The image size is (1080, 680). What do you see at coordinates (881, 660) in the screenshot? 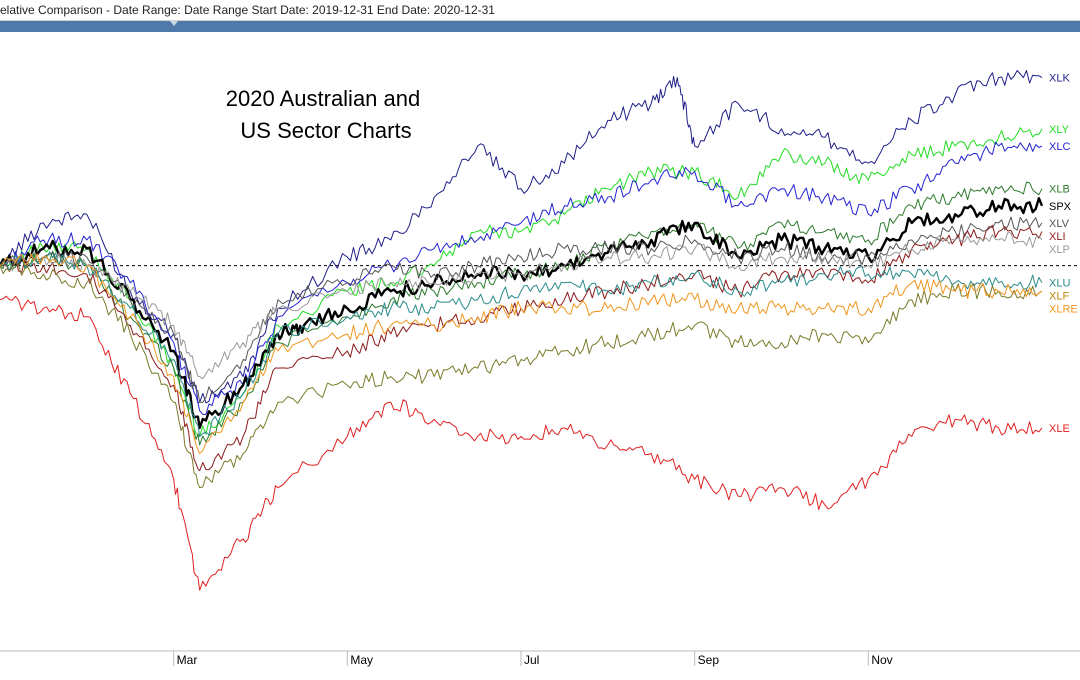
I see `x-tick-label-nov: Nov` at bounding box center [881, 660].